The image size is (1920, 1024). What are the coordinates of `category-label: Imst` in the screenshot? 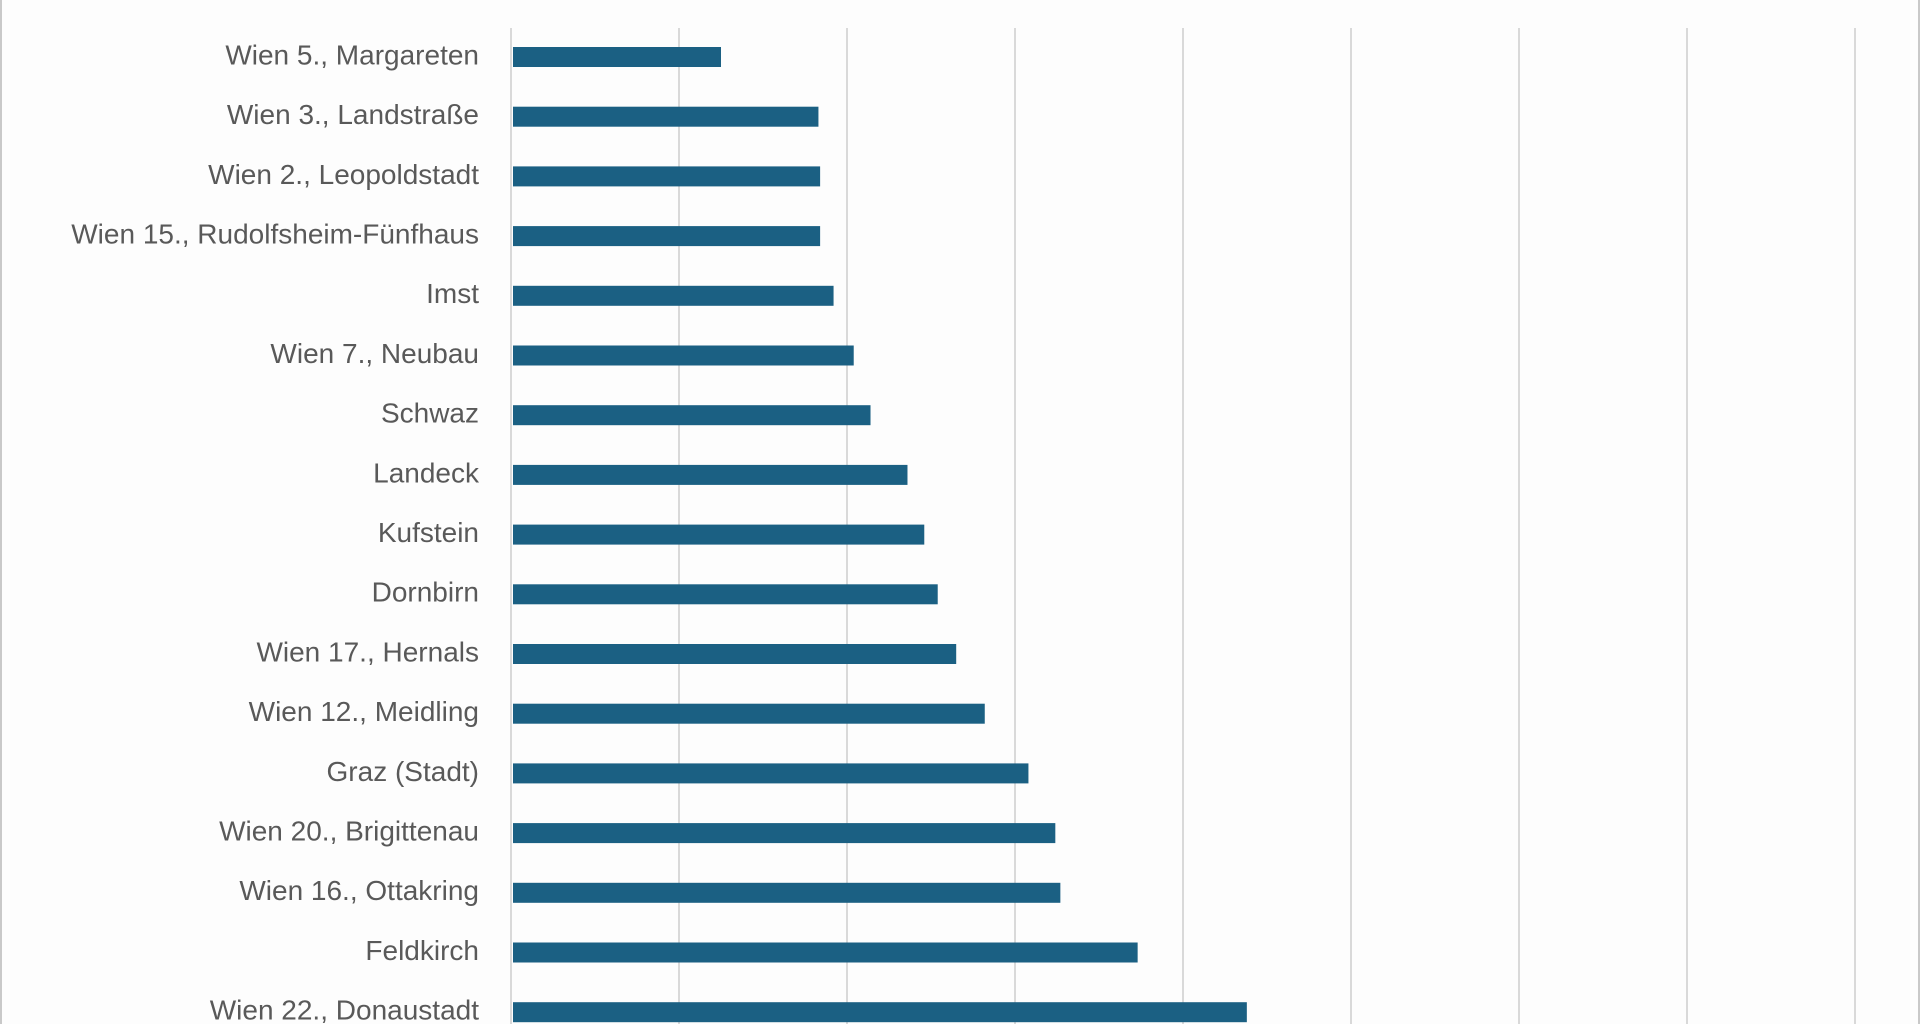 It's located at (452, 293).